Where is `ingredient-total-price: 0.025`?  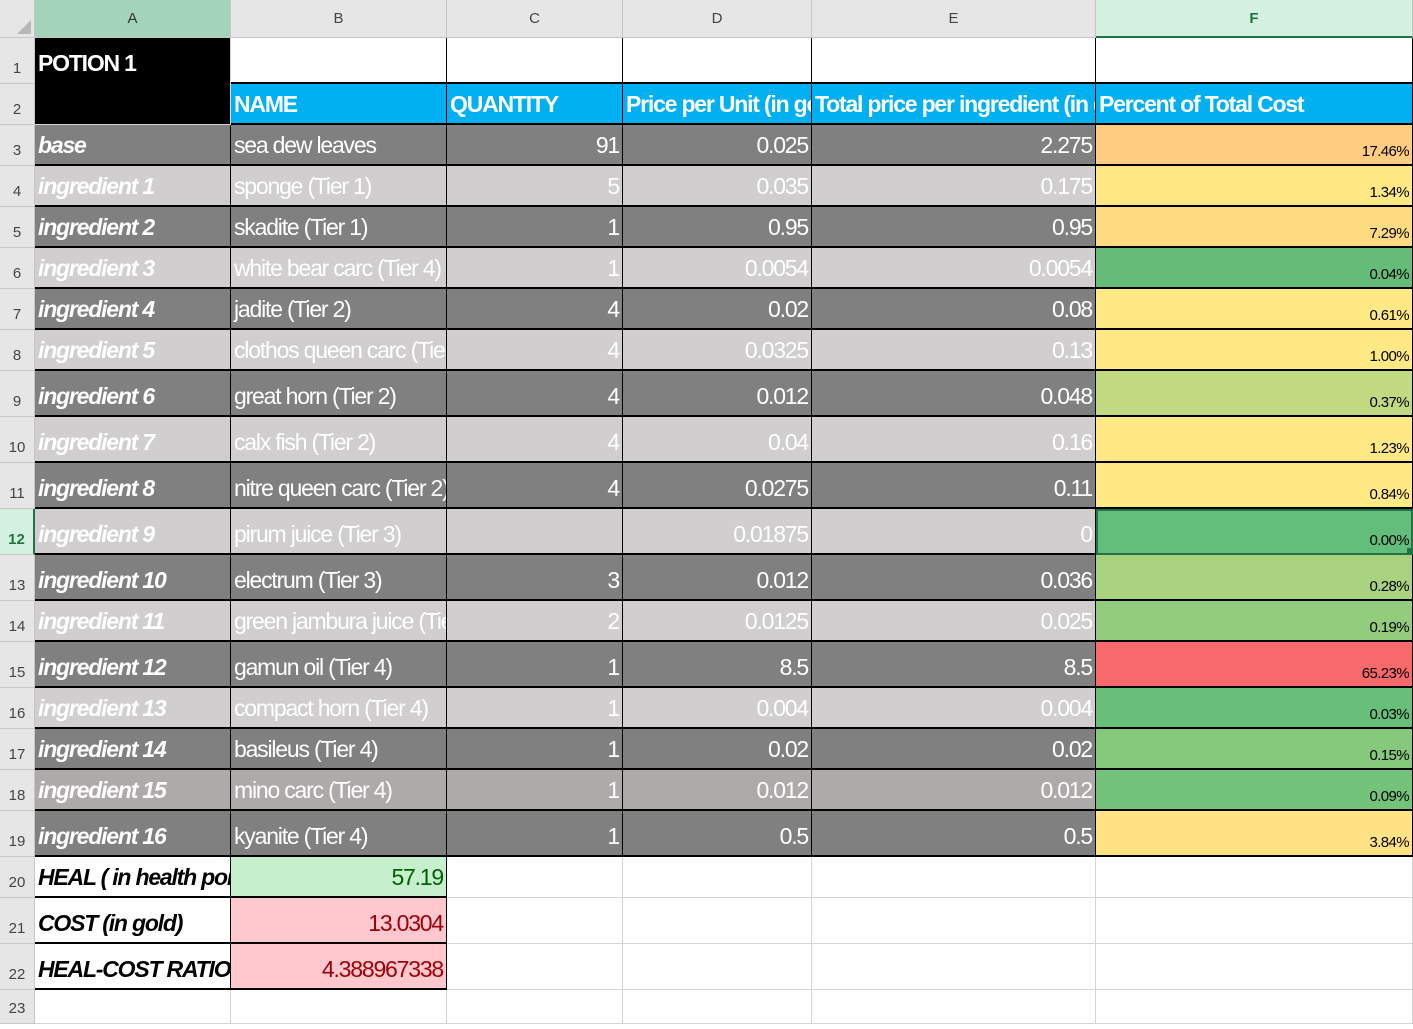
ingredient-total-price: 0.025 is located at coordinates (954, 621).